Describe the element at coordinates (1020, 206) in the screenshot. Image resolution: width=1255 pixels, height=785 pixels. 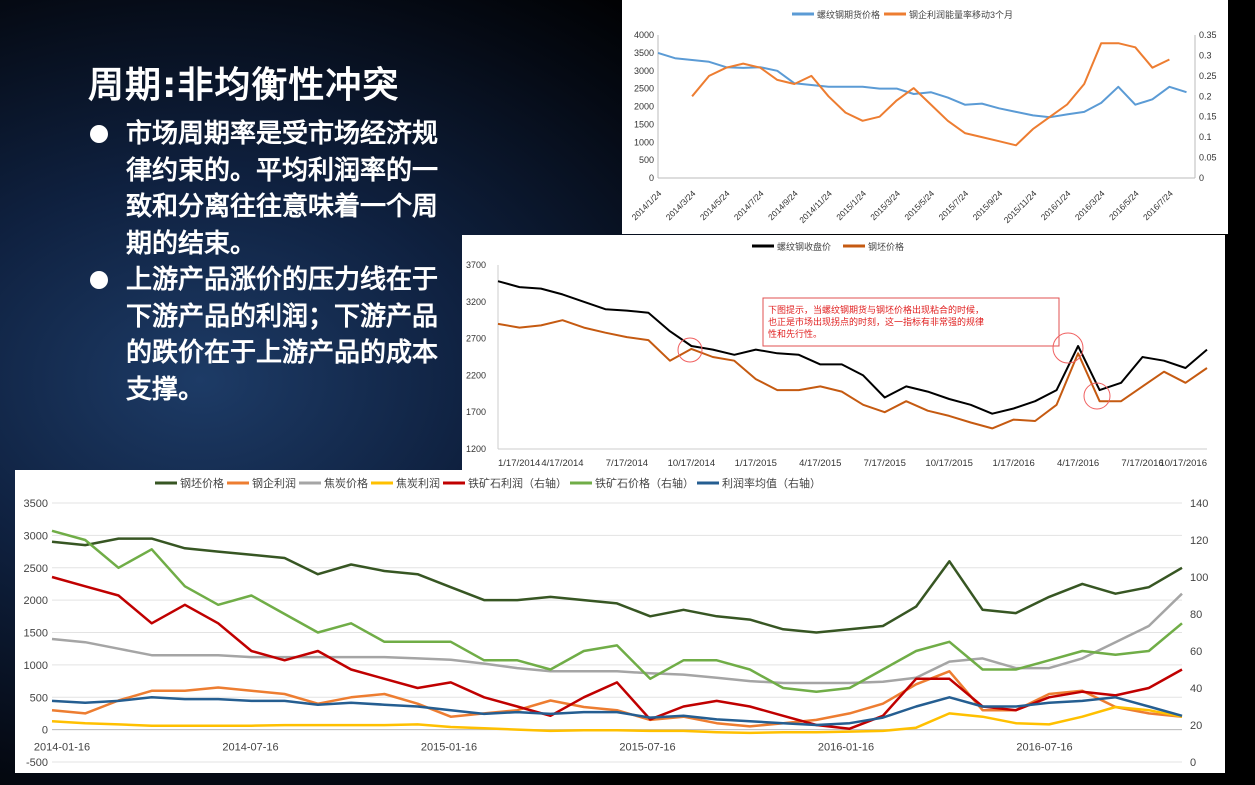
I see `x-tick: 2015/11/24` at that location.